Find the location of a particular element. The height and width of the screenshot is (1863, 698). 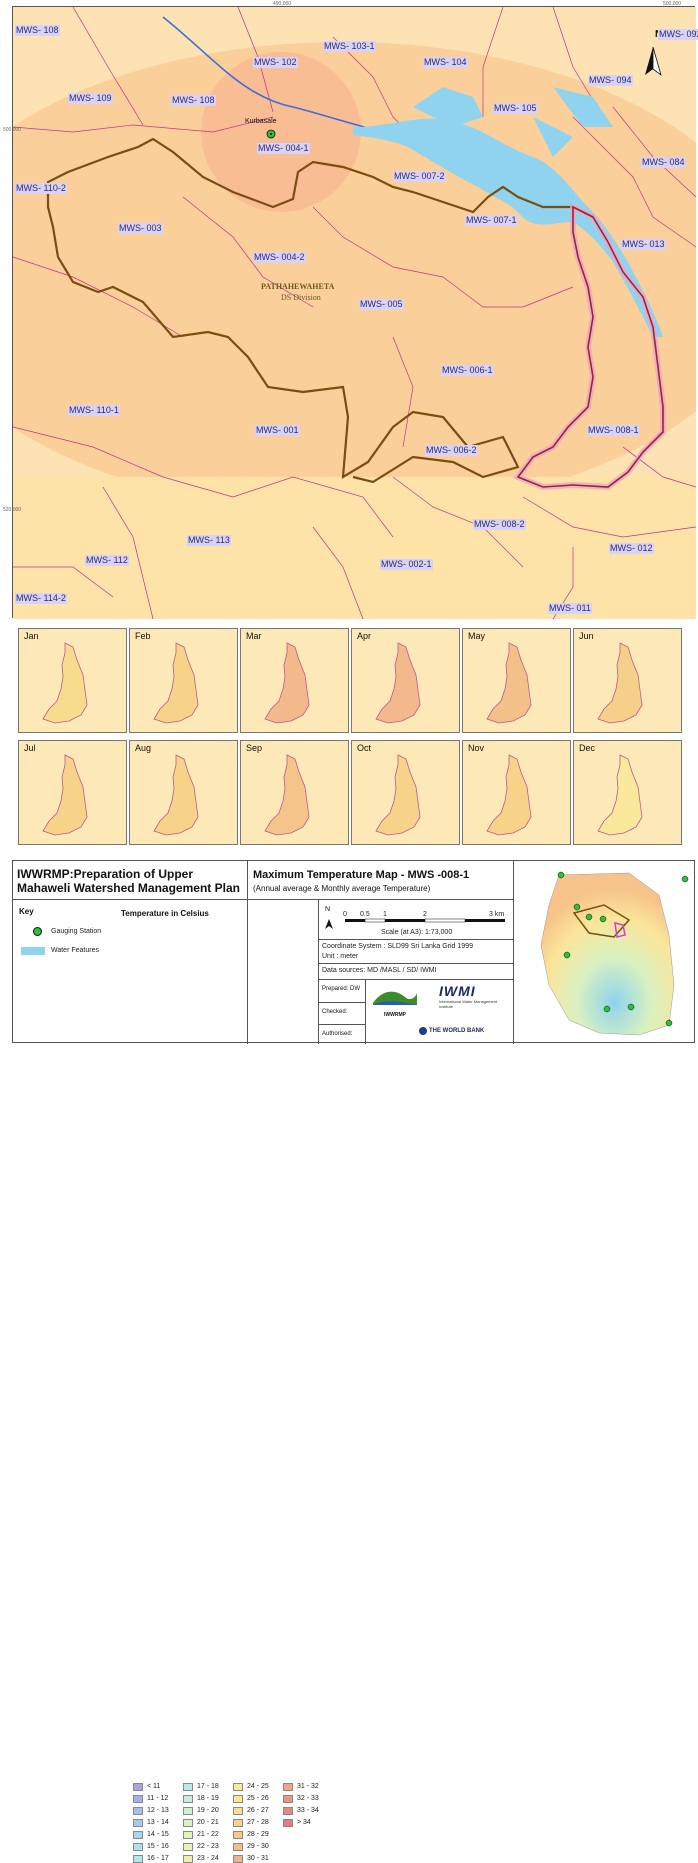

mws-label: MWS- 007-2 is located at coordinates (419, 176).